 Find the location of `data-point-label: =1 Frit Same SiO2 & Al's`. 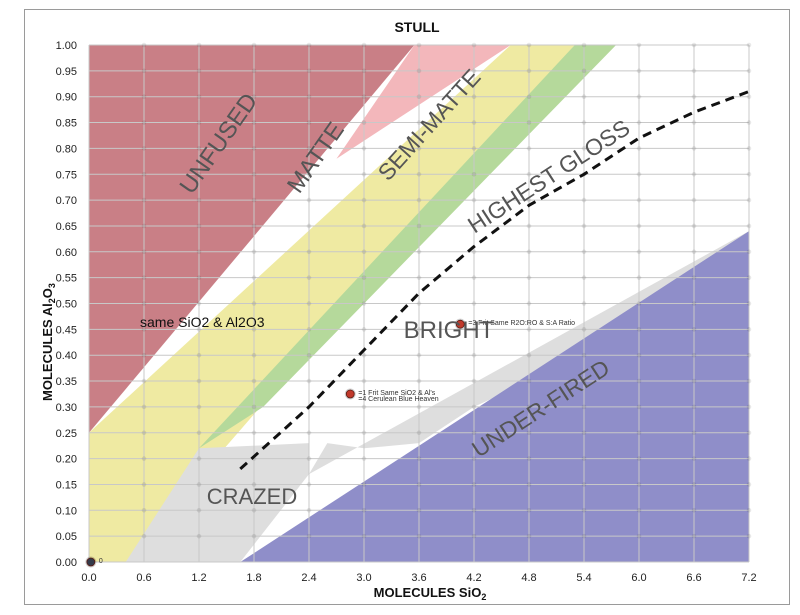

data-point-label: =1 Frit Same SiO2 & Al's is located at coordinates (397, 393).